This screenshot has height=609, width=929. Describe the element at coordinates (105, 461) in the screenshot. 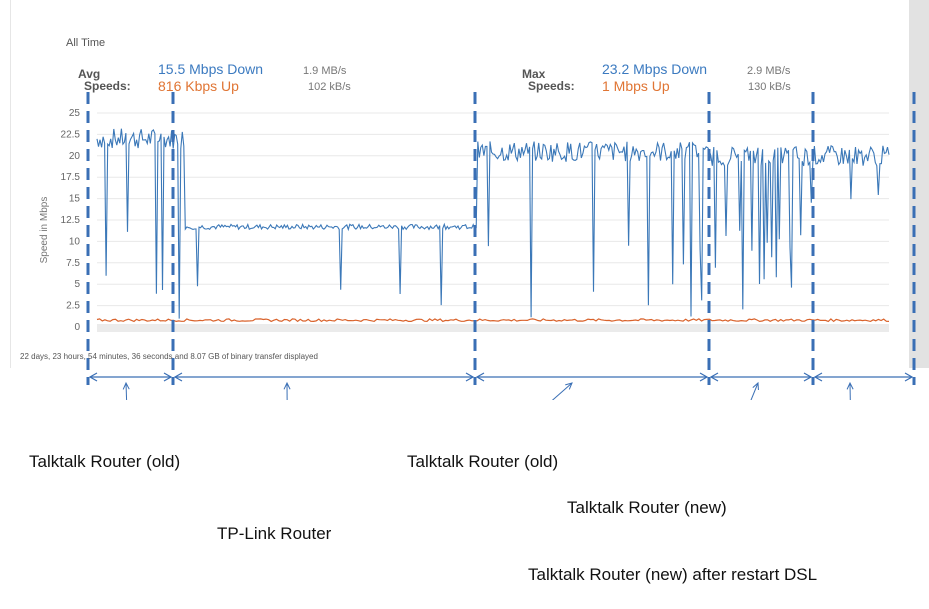

I see `annotation-talktalk-old-1: Talktalk Router (old)` at that location.